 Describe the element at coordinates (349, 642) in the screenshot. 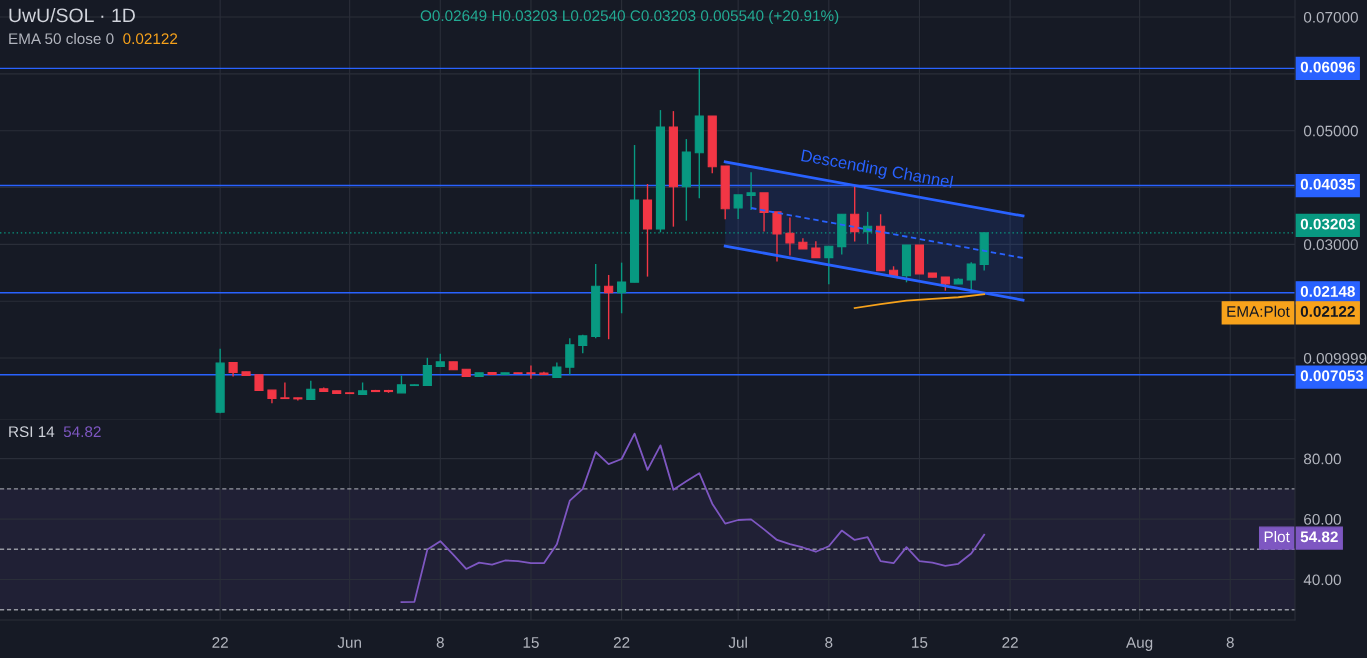

I see `x-tick-label: Jun` at that location.